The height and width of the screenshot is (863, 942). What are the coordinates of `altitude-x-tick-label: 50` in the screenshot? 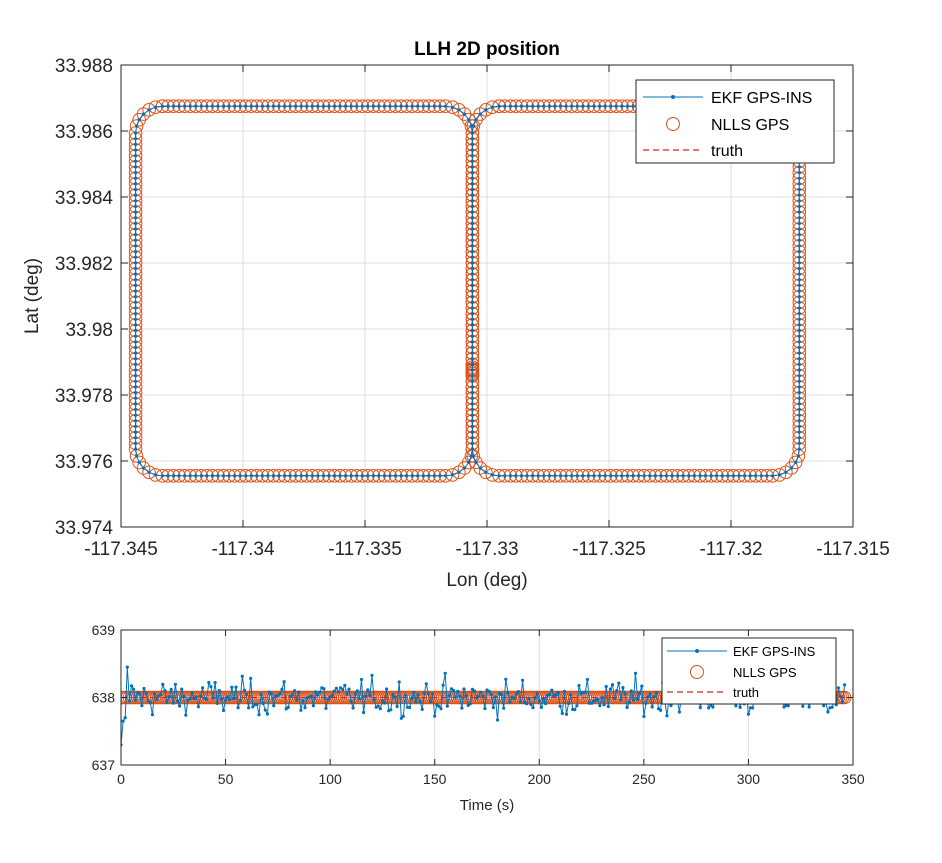 It's located at (226, 779).